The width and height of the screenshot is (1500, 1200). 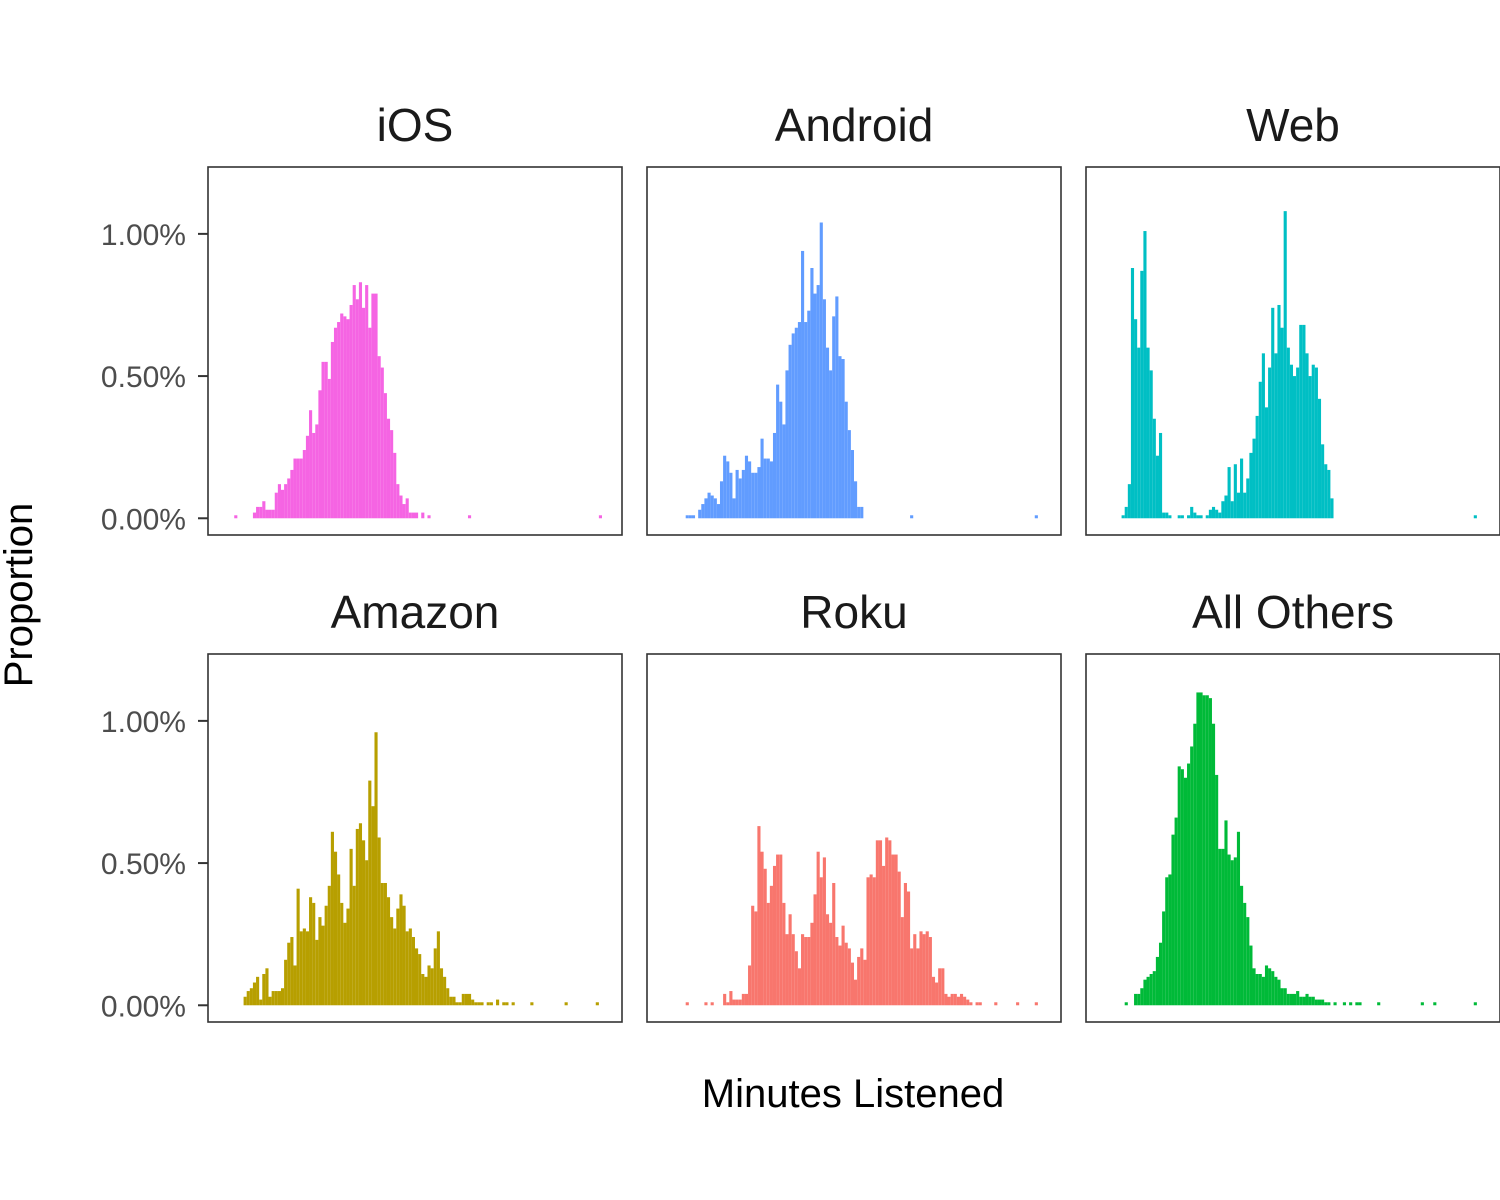 What do you see at coordinates (143, 1006) in the screenshot?
I see `y-tick-label: 0.00%` at bounding box center [143, 1006].